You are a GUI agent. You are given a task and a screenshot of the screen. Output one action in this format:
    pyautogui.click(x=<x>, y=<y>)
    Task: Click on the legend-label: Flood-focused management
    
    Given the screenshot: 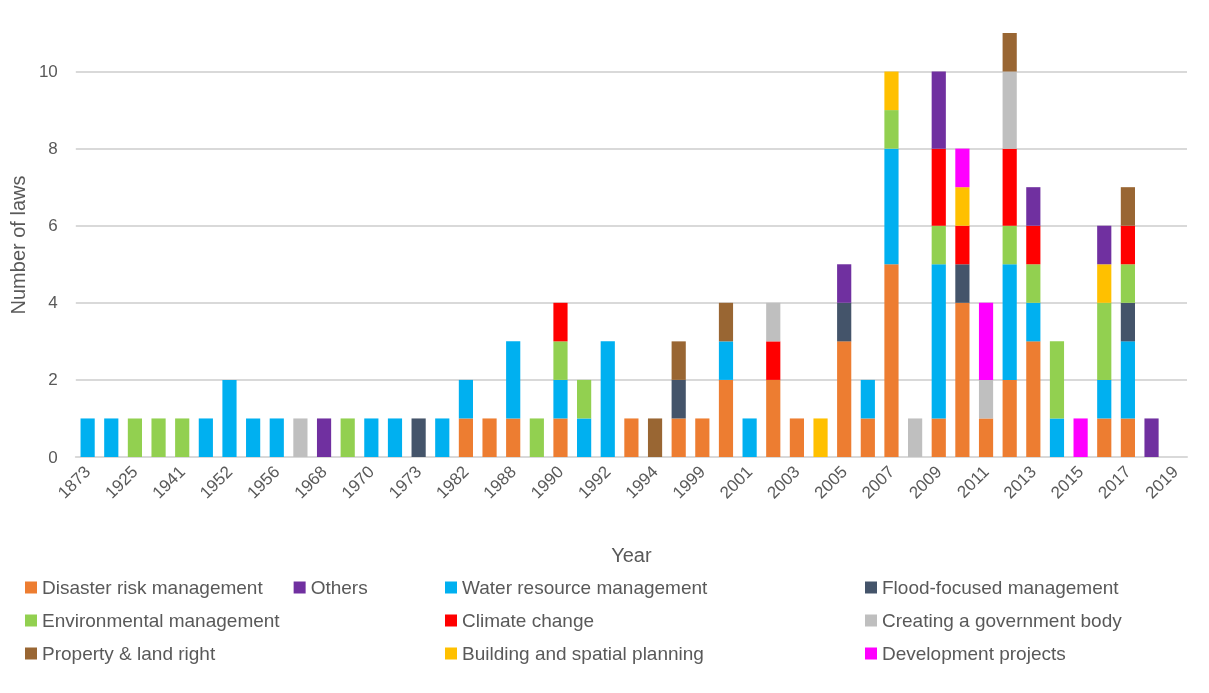 What is the action you would take?
    pyautogui.click(x=1001, y=587)
    